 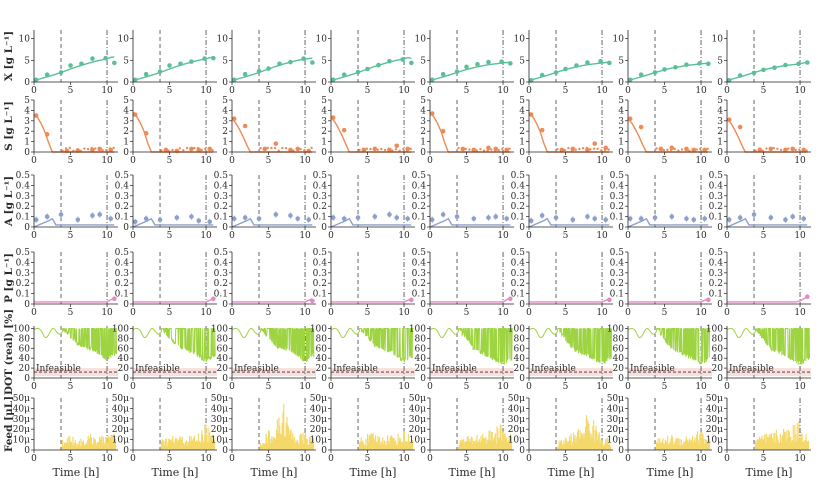 What do you see at coordinates (126, 143) in the screenshot?
I see `y-tick-label: 1` at bounding box center [126, 143].